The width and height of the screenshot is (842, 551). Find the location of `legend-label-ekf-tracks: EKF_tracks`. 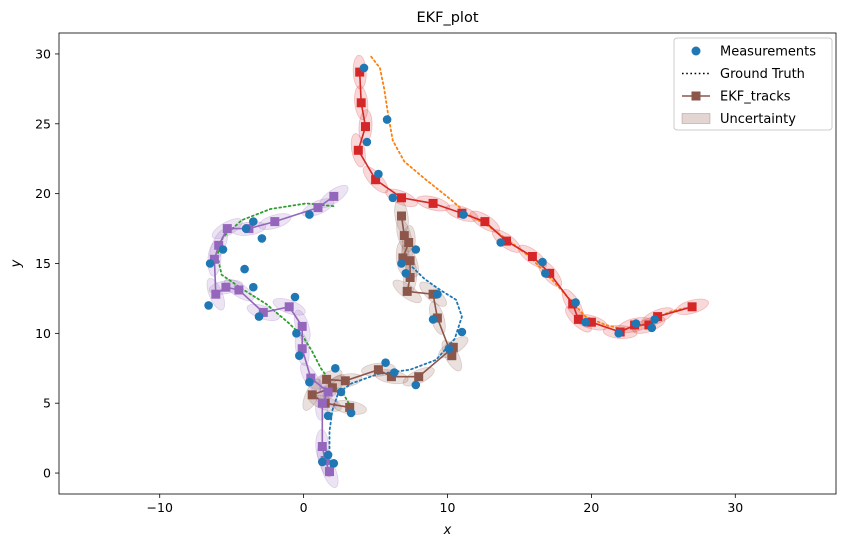

legend-label-ekf-tracks: EKF_tracks is located at coordinates (755, 97).